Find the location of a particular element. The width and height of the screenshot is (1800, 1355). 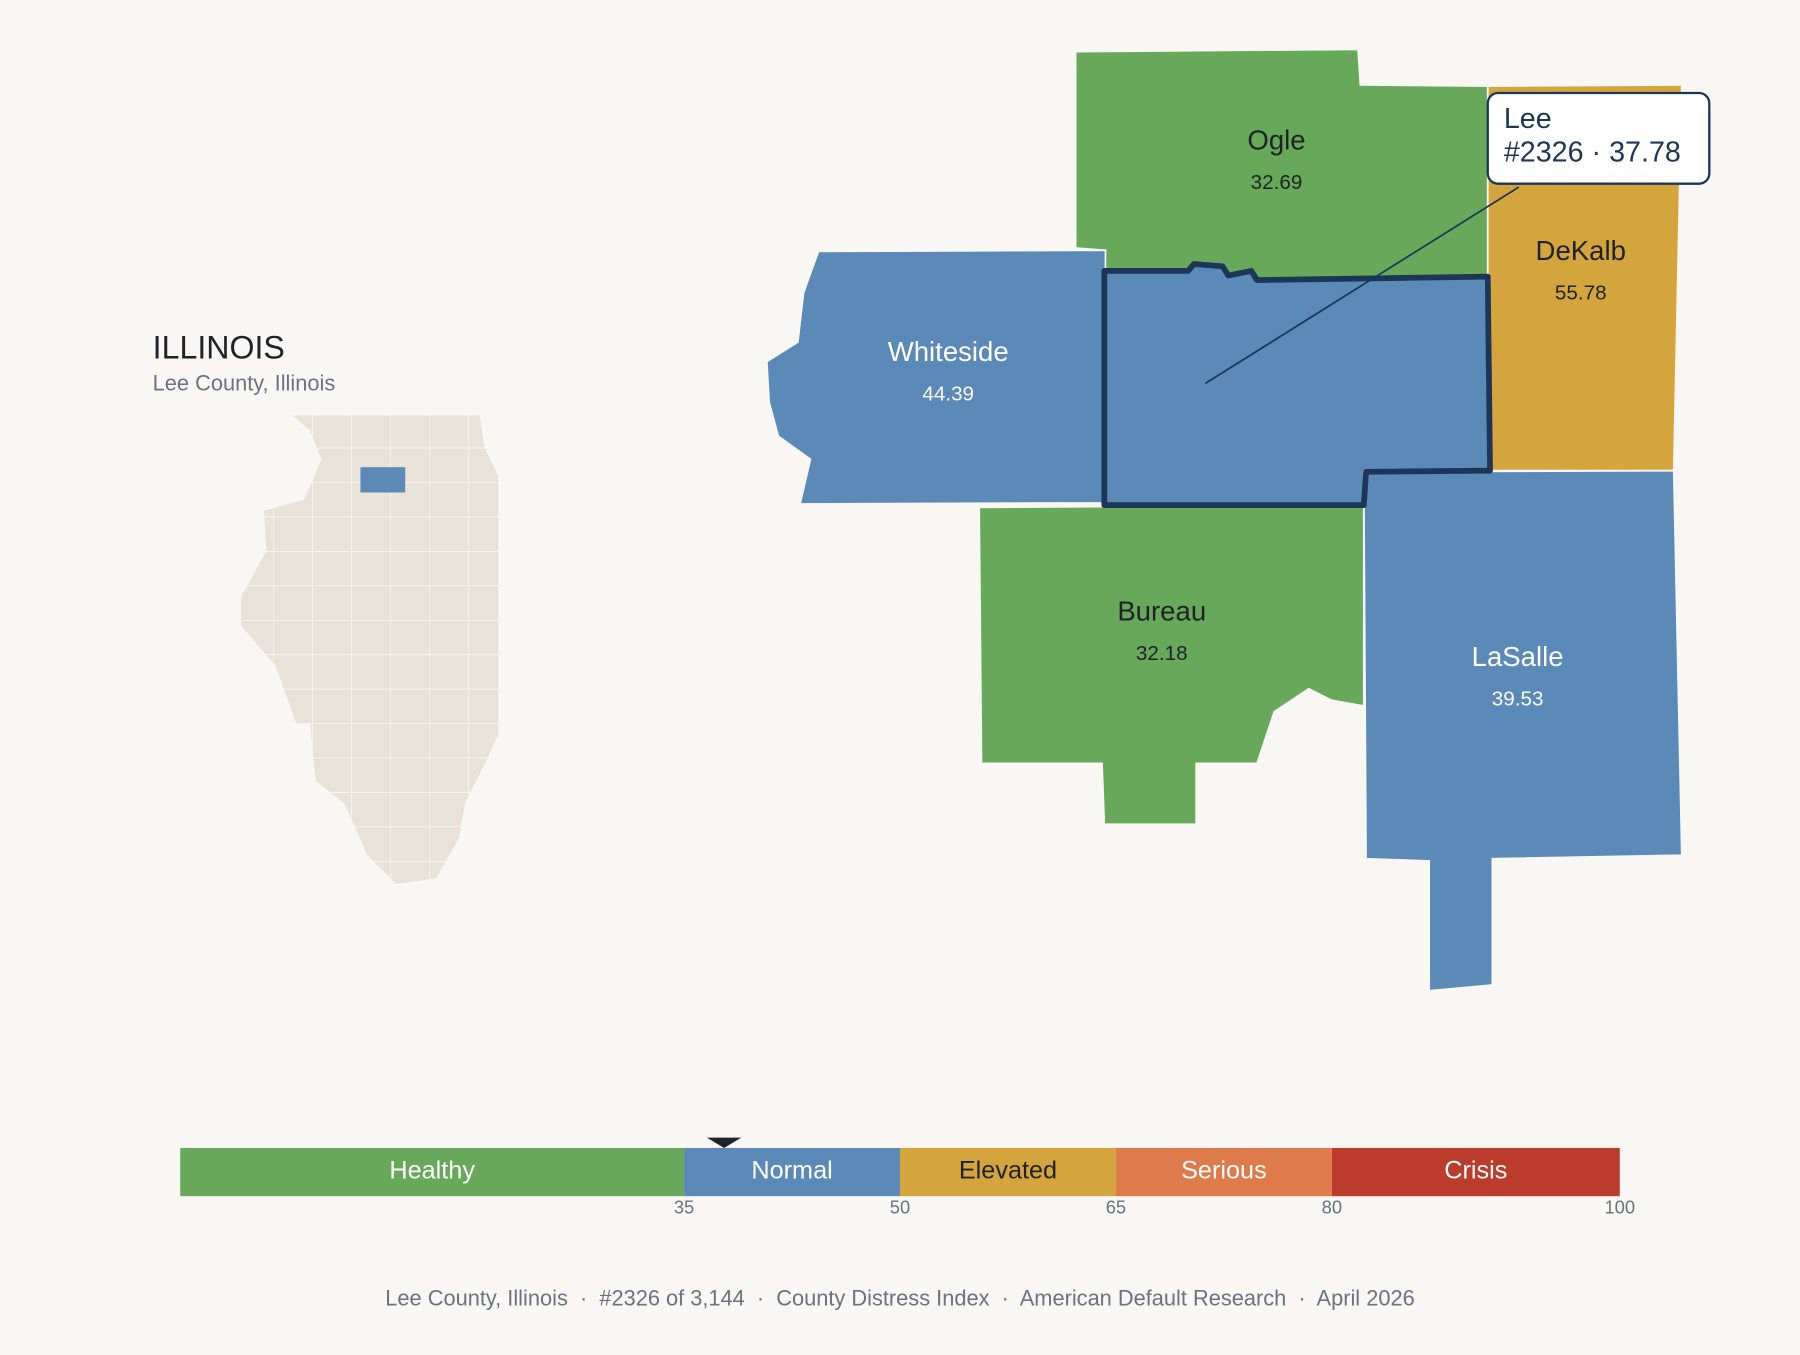

county-value: 39.53 is located at coordinates (1518, 699).